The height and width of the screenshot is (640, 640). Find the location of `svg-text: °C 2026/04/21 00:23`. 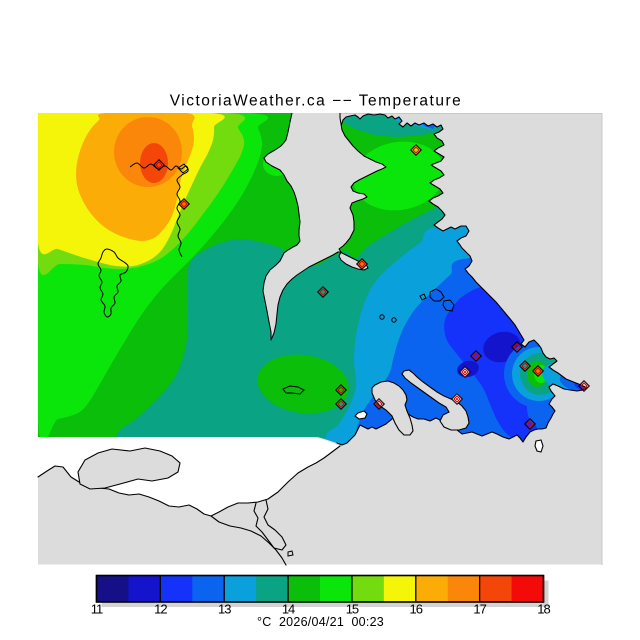

svg-text: °C 2026/04/21 00:23 is located at coordinates (320, 622).